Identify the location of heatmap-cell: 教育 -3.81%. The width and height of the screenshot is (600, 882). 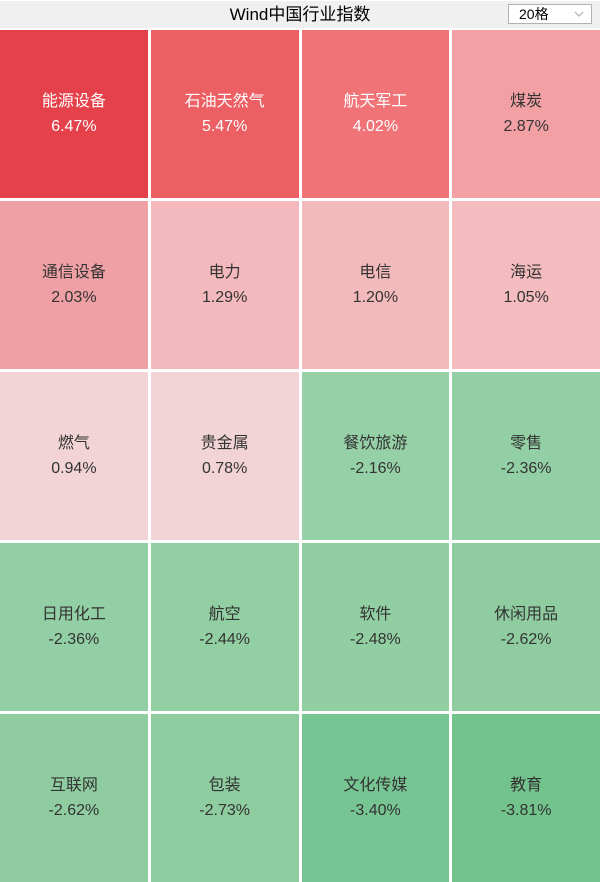
(526, 798).